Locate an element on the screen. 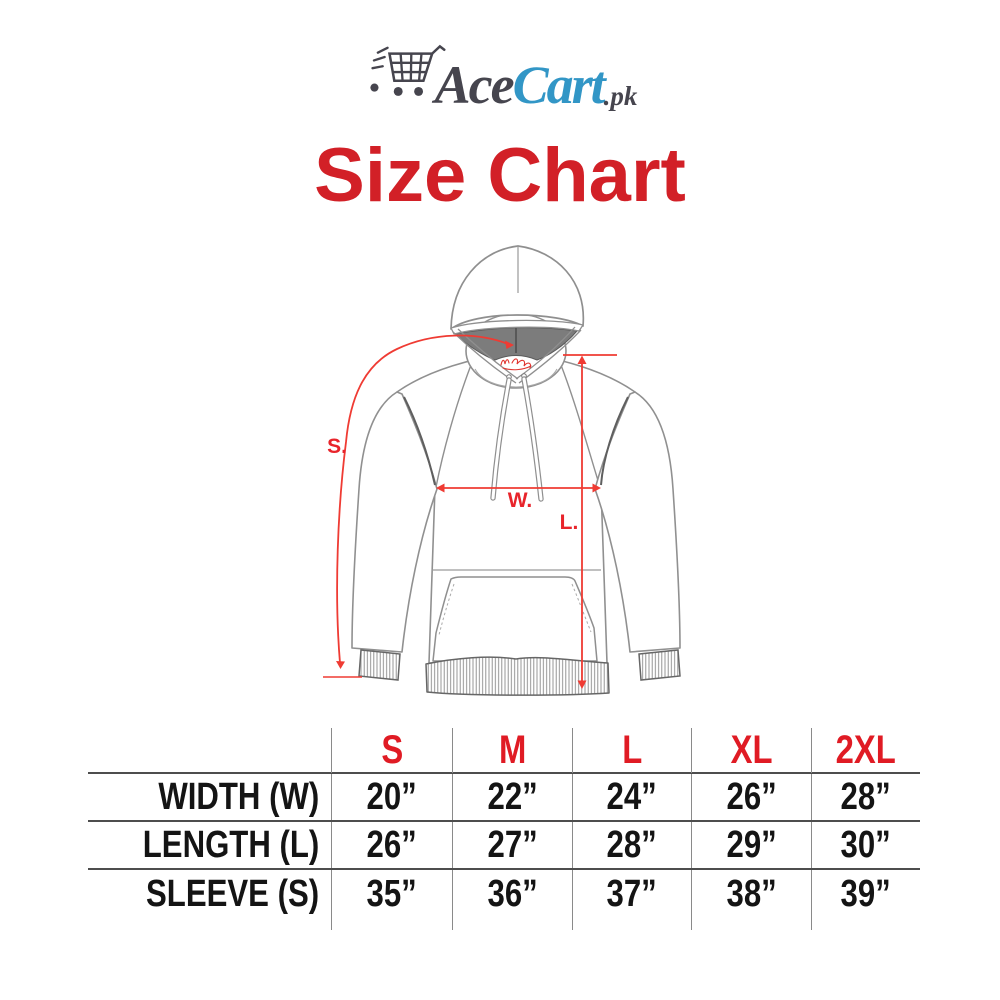 The width and height of the screenshot is (1000, 1000). sleeve-value-m: 36” is located at coordinates (512, 900).